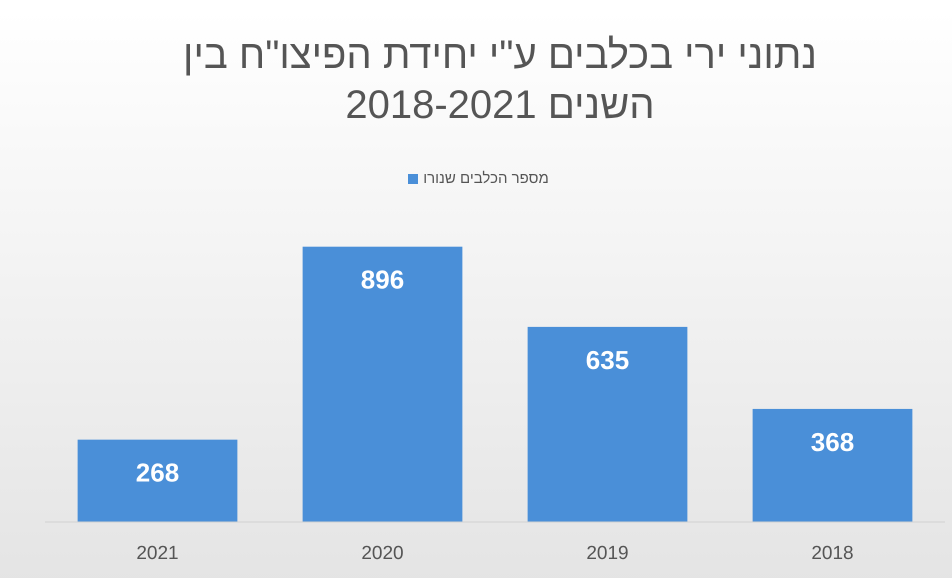 This screenshot has width=952, height=578. What do you see at coordinates (486, 178) in the screenshot?
I see `legend-label: מספר הכלבים שנורו` at bounding box center [486, 178].